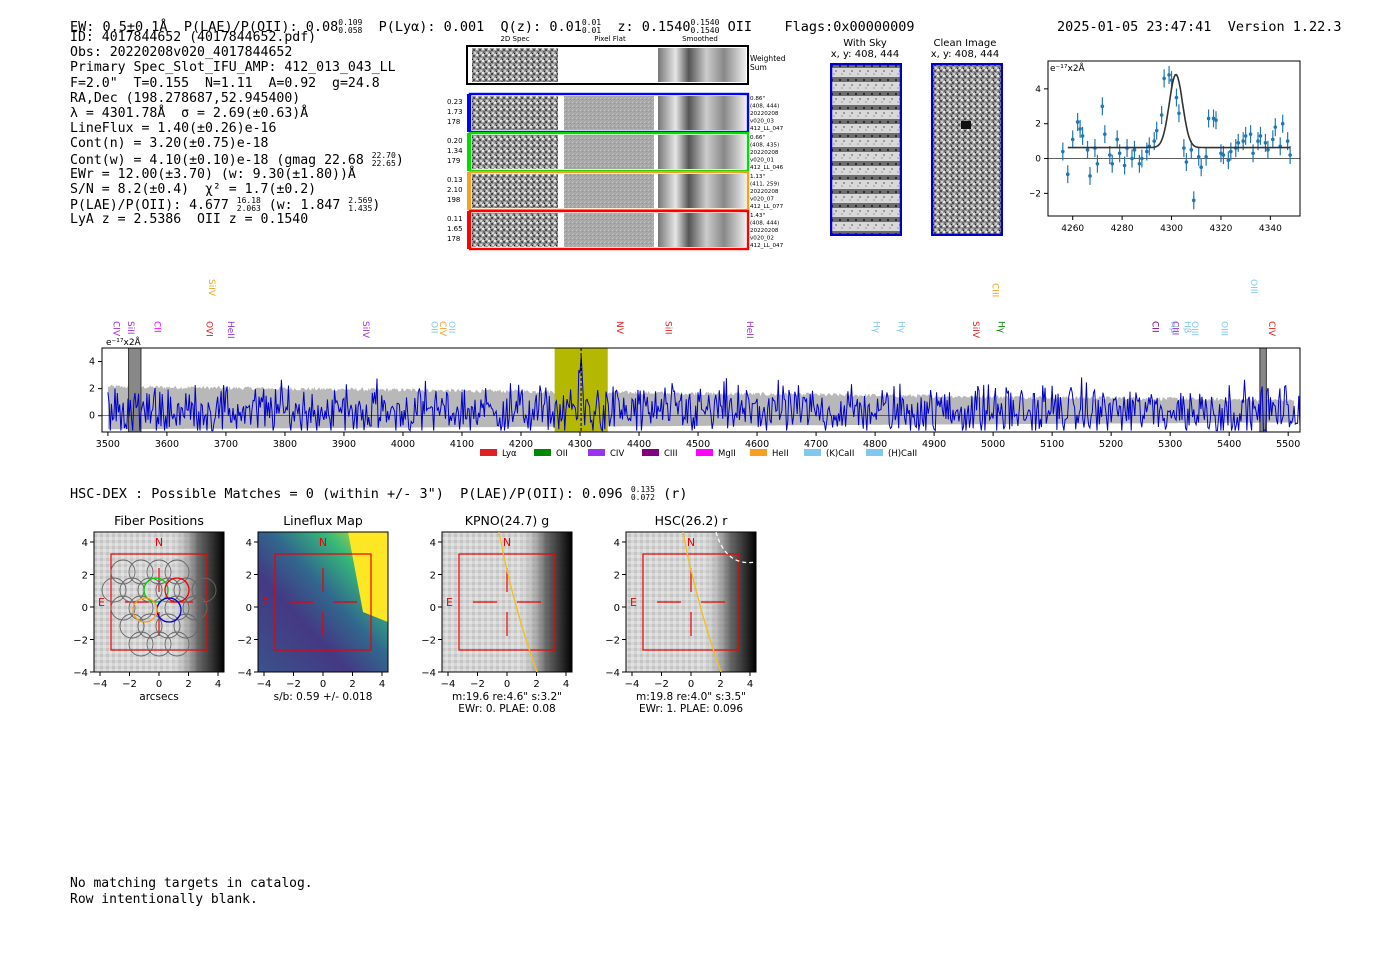 The height and width of the screenshot is (953, 1400). Describe the element at coordinates (249, 576) in the screenshot. I see `panel-ytick: 2` at that location.